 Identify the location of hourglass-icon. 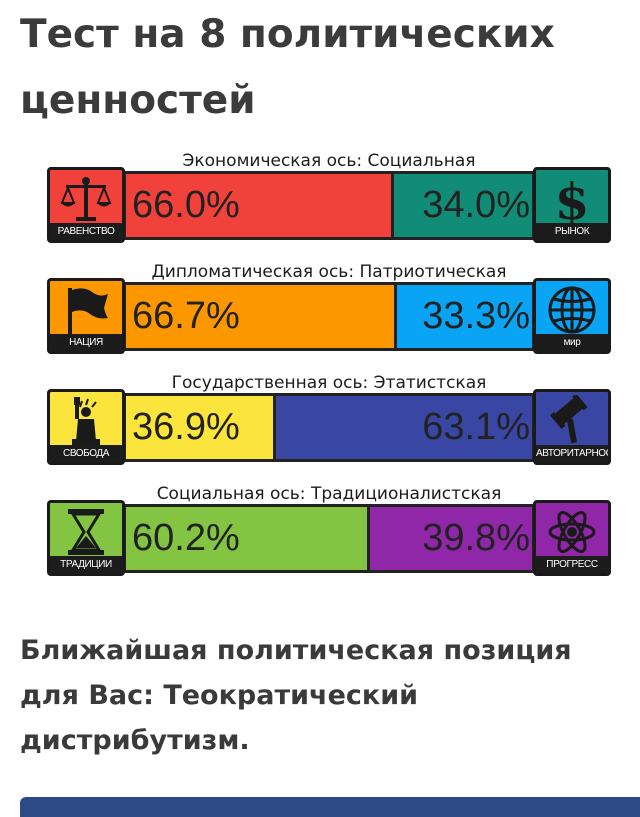
(86, 532).